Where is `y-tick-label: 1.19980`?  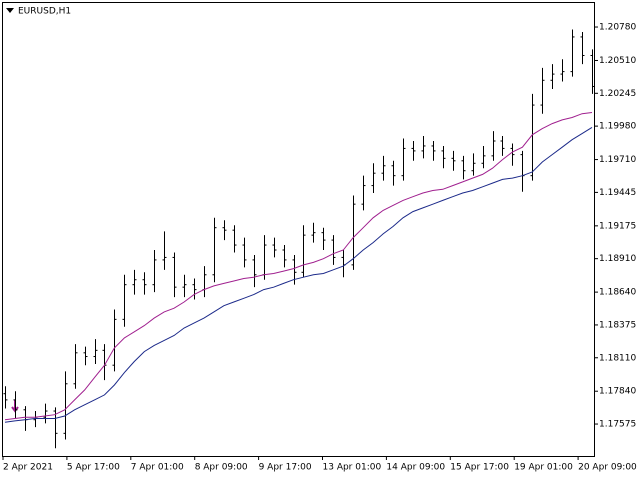 y-tick-label: 1.19980 is located at coordinates (617, 127).